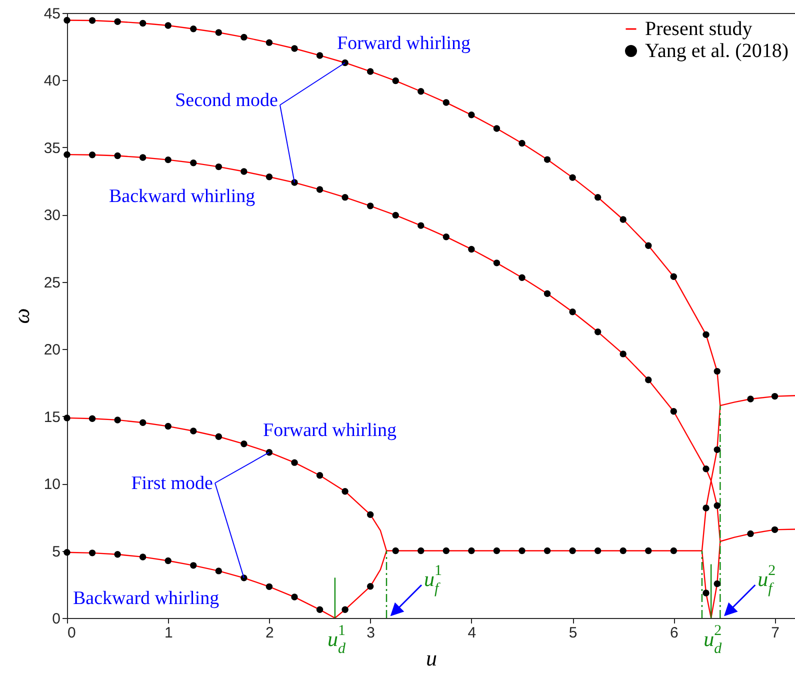 This screenshot has width=795, height=681. I want to click on annotation: First mode, so click(172, 483).